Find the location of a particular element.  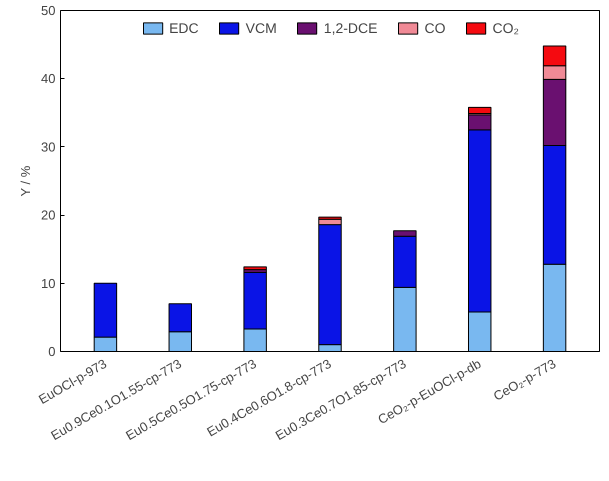

legend-label: EDC is located at coordinates (184, 28).